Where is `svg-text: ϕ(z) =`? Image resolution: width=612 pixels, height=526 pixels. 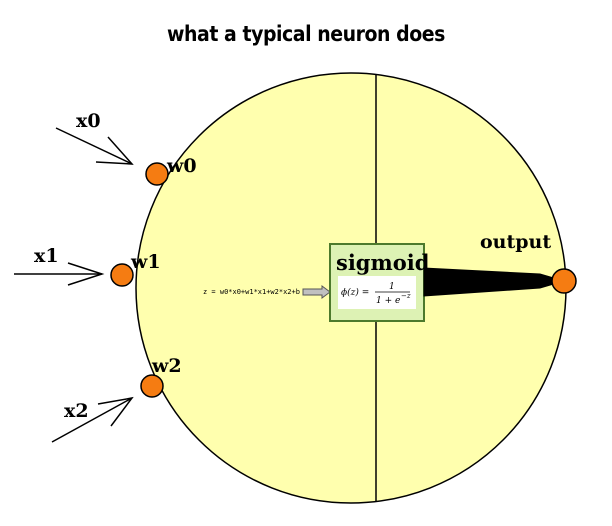
svg-text: ϕ(z) = is located at coordinates (355, 292).